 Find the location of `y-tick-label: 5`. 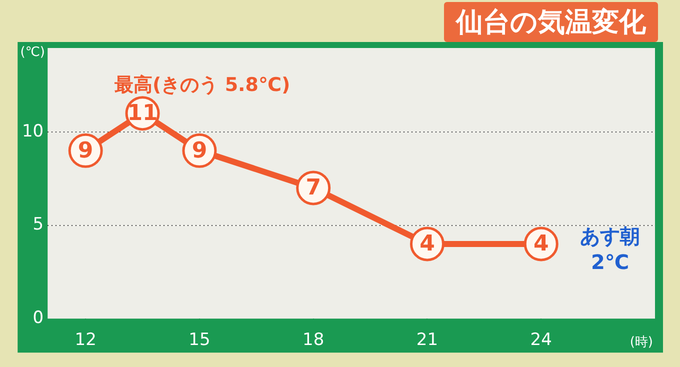

y-tick-label: 5 is located at coordinates (38, 224).